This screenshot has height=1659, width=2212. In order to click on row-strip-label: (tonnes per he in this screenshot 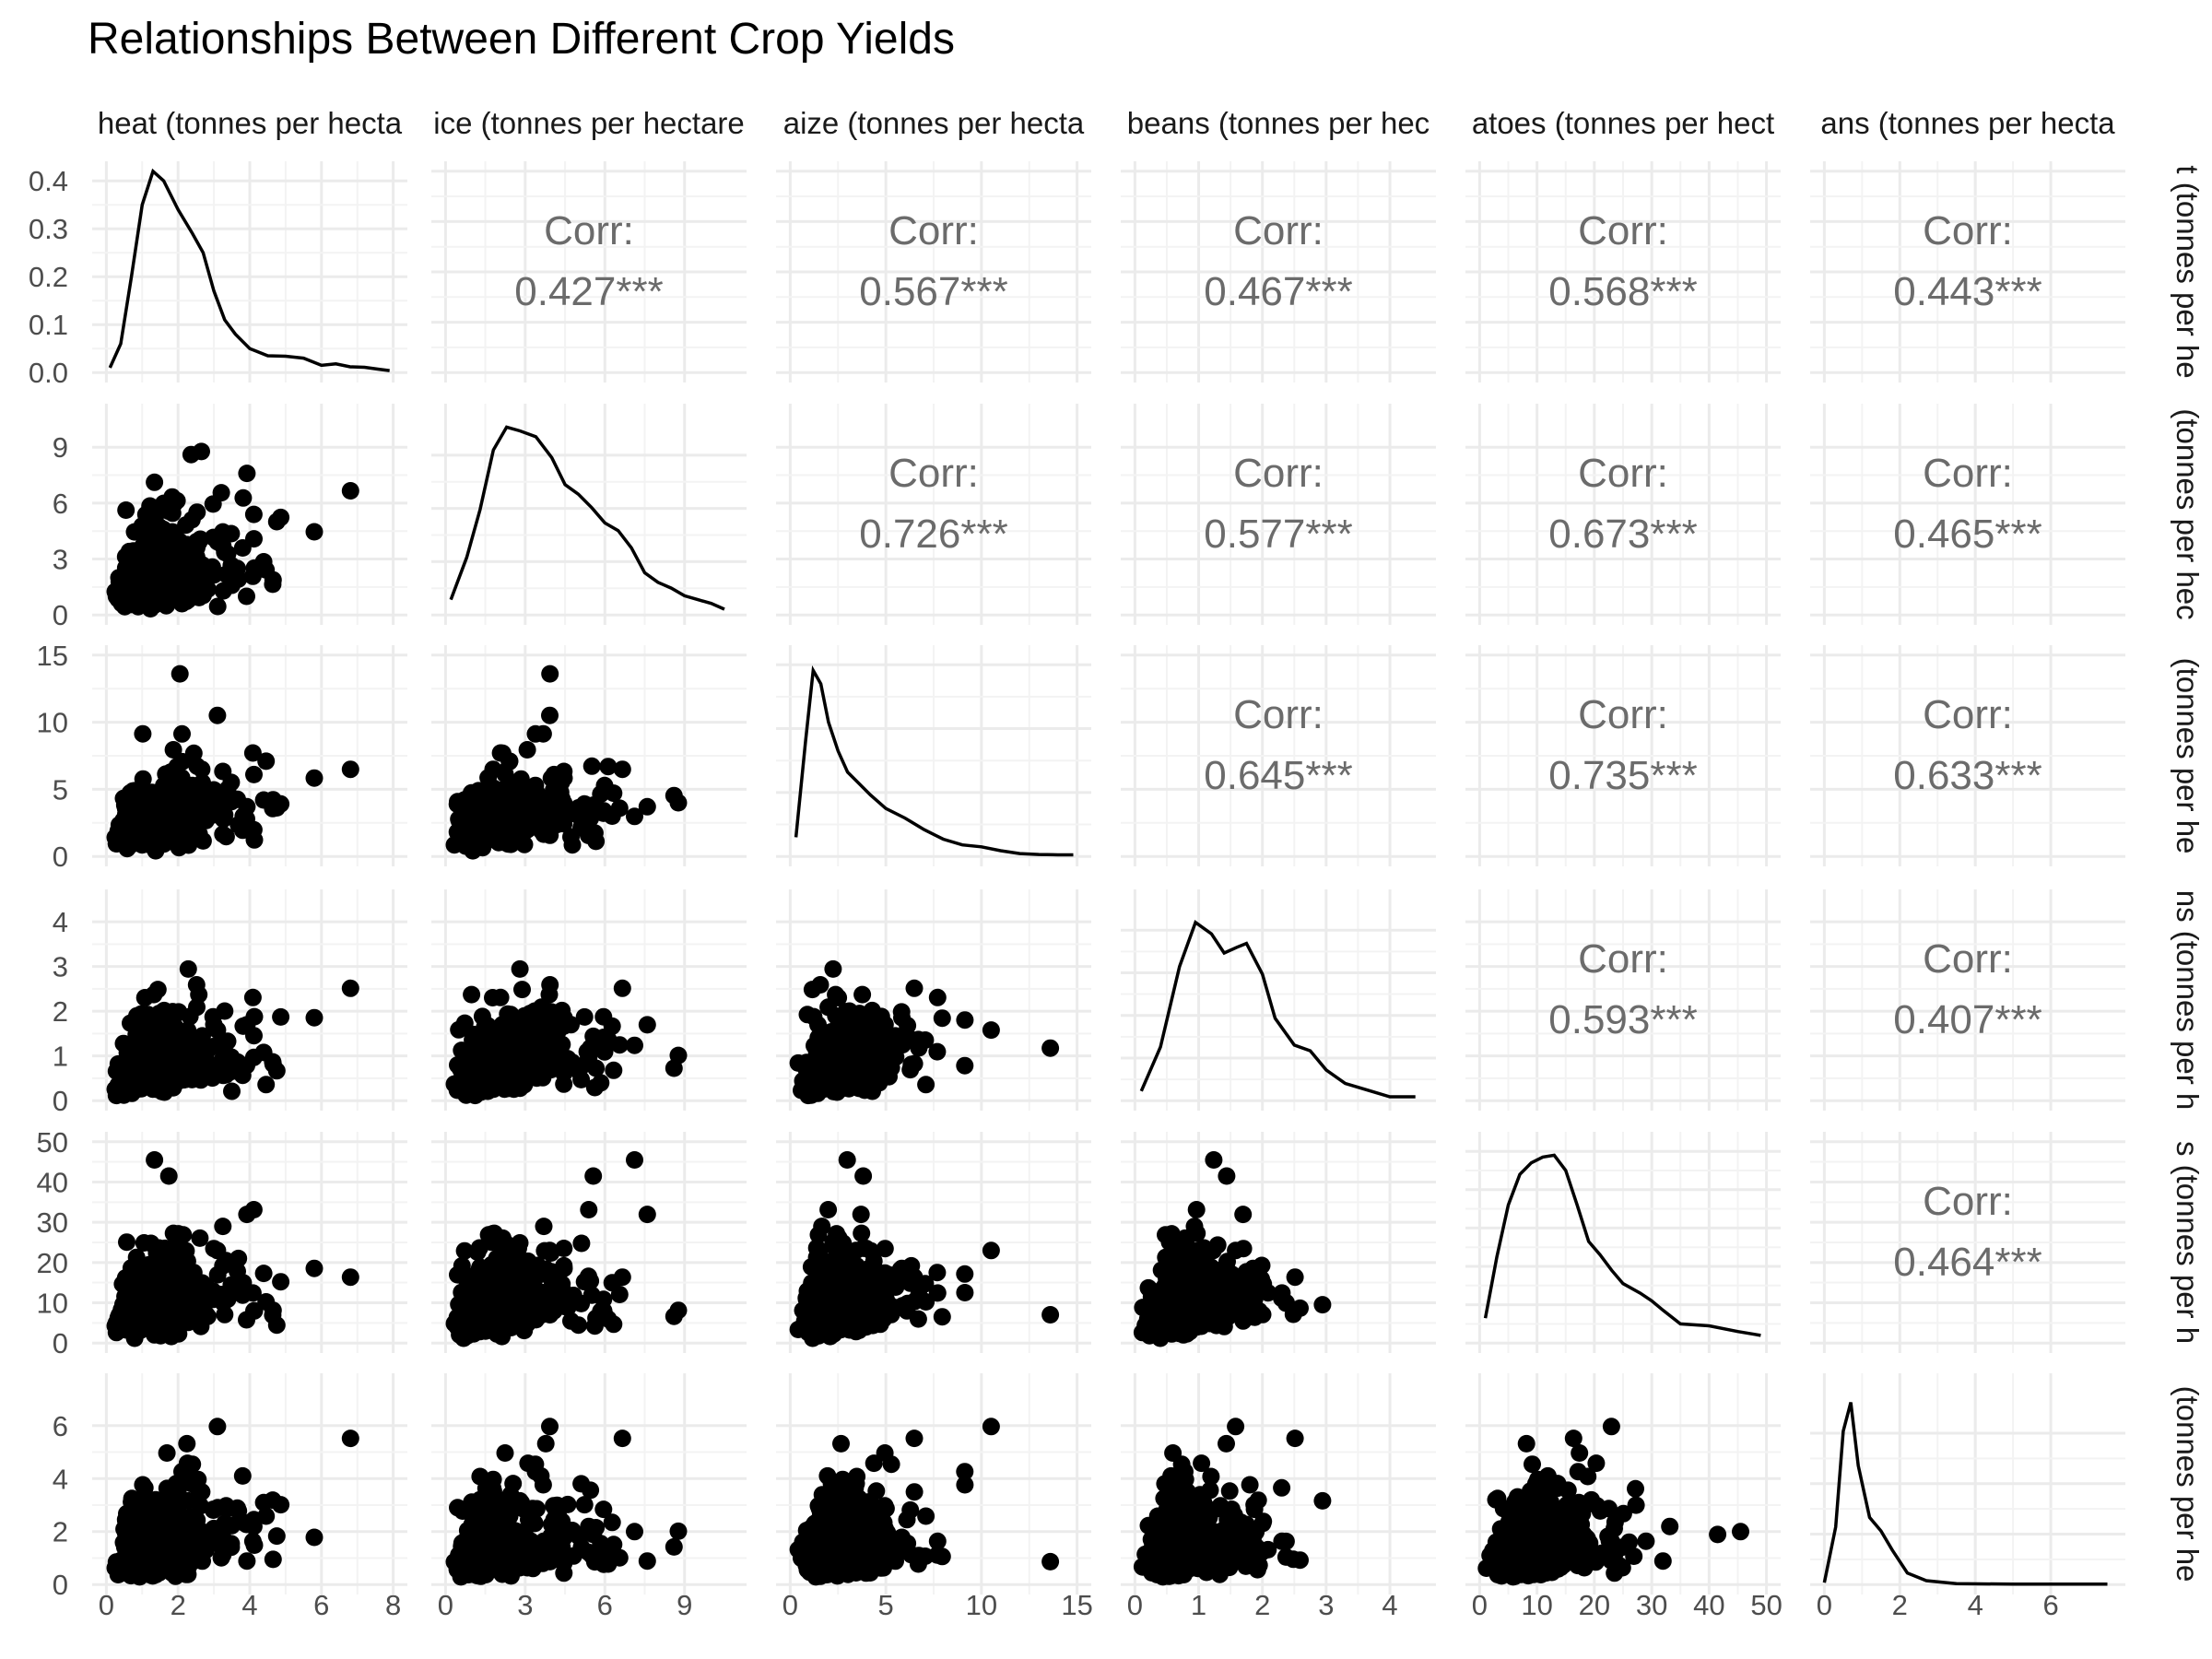, I will do `click(2188, 1484)`.